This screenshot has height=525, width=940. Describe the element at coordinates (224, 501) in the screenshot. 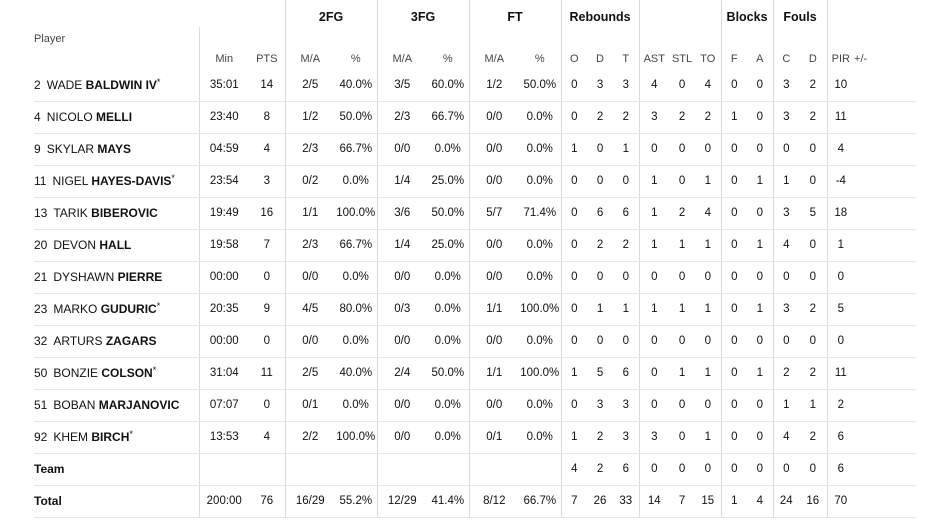

I see `total-minutes-cell: 200:00` at that location.